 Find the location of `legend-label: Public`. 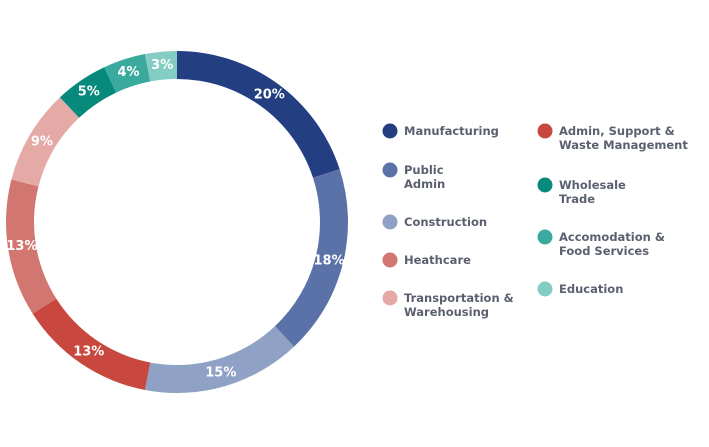

legend-label: Public is located at coordinates (424, 170).